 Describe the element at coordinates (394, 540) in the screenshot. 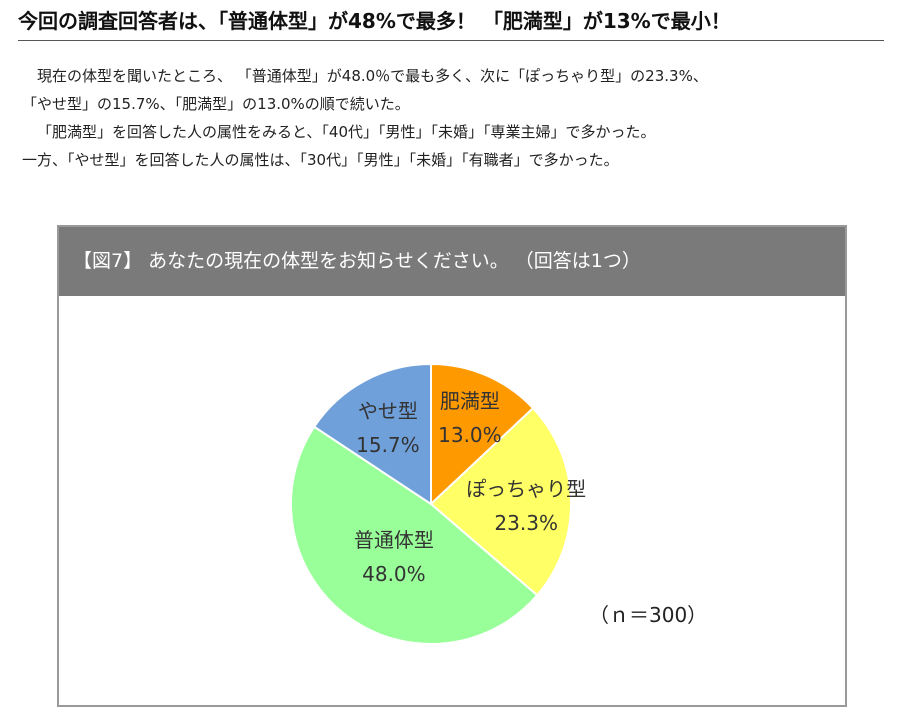

I see `pie-label-name-2: 普通体型` at that location.